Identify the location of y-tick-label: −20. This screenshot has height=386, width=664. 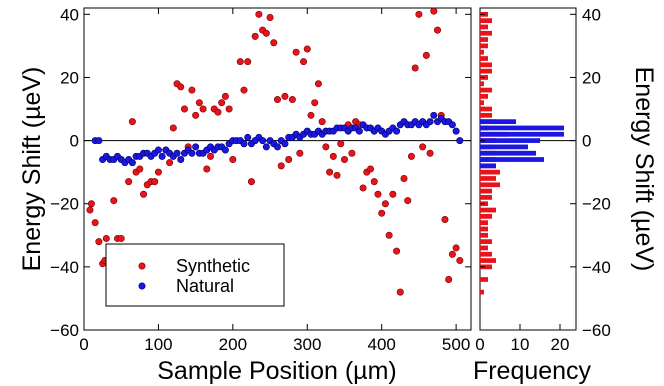
(64, 204).